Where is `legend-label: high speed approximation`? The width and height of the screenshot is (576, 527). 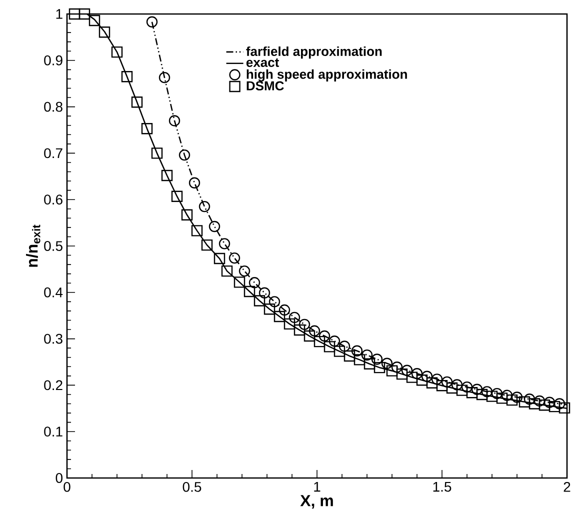
legend-label: high speed approximation is located at coordinates (326, 75).